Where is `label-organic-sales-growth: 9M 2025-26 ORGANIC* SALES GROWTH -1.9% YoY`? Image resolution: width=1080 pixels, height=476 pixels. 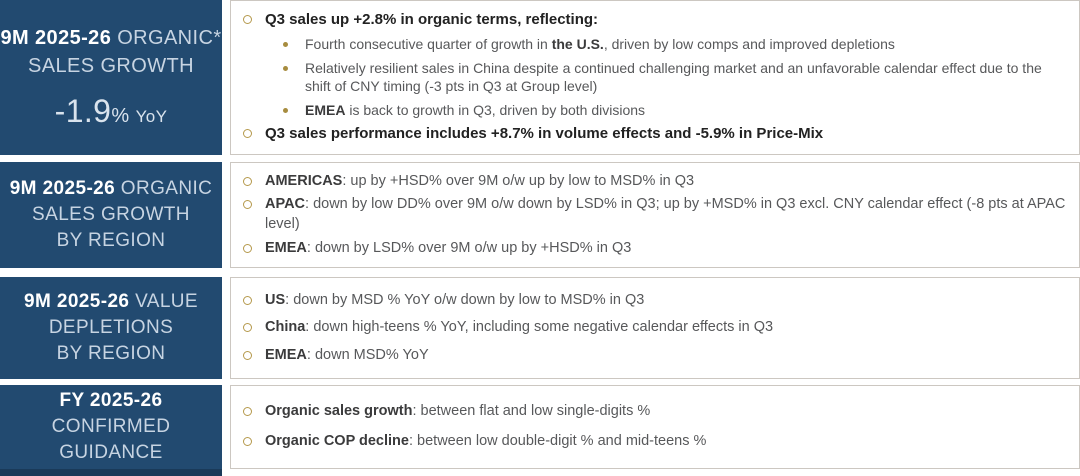 label-organic-sales-growth: 9M 2025-26 ORGANIC* SALES GROWTH -1.9% YoY is located at coordinates (111, 77).